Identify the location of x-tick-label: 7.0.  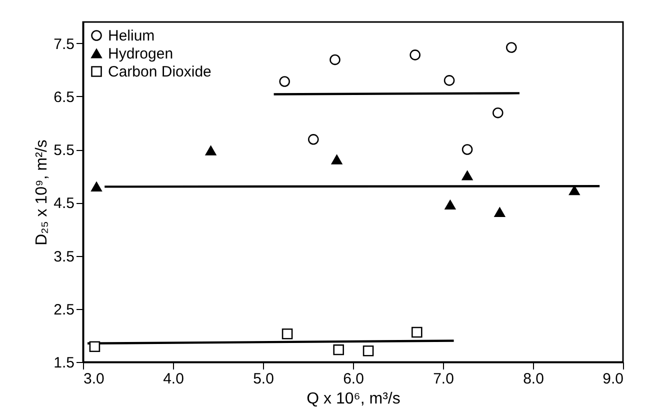
(443, 379).